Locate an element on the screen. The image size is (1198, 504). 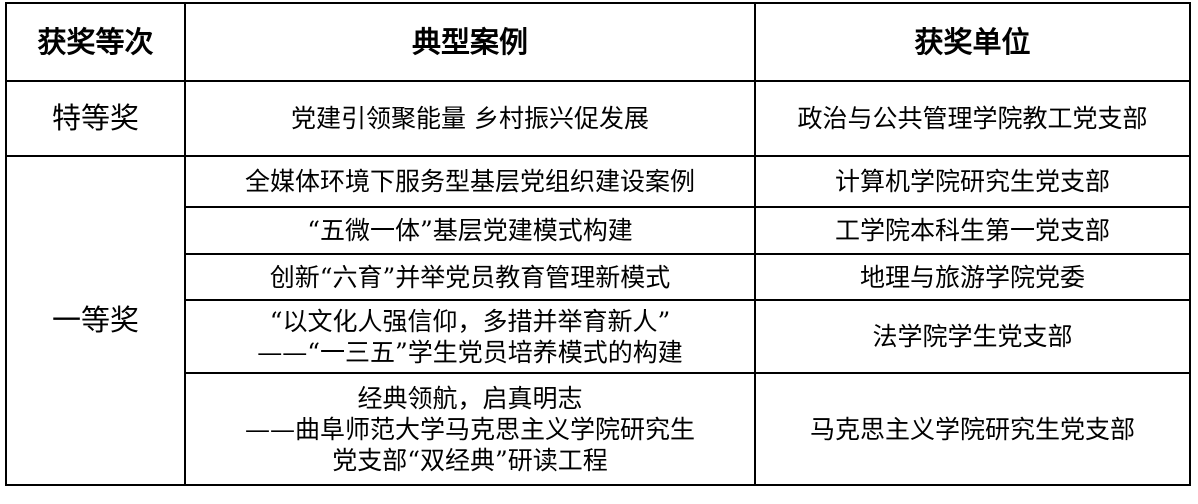
award-unit: 地理与旅游学院党委 is located at coordinates (972, 277).